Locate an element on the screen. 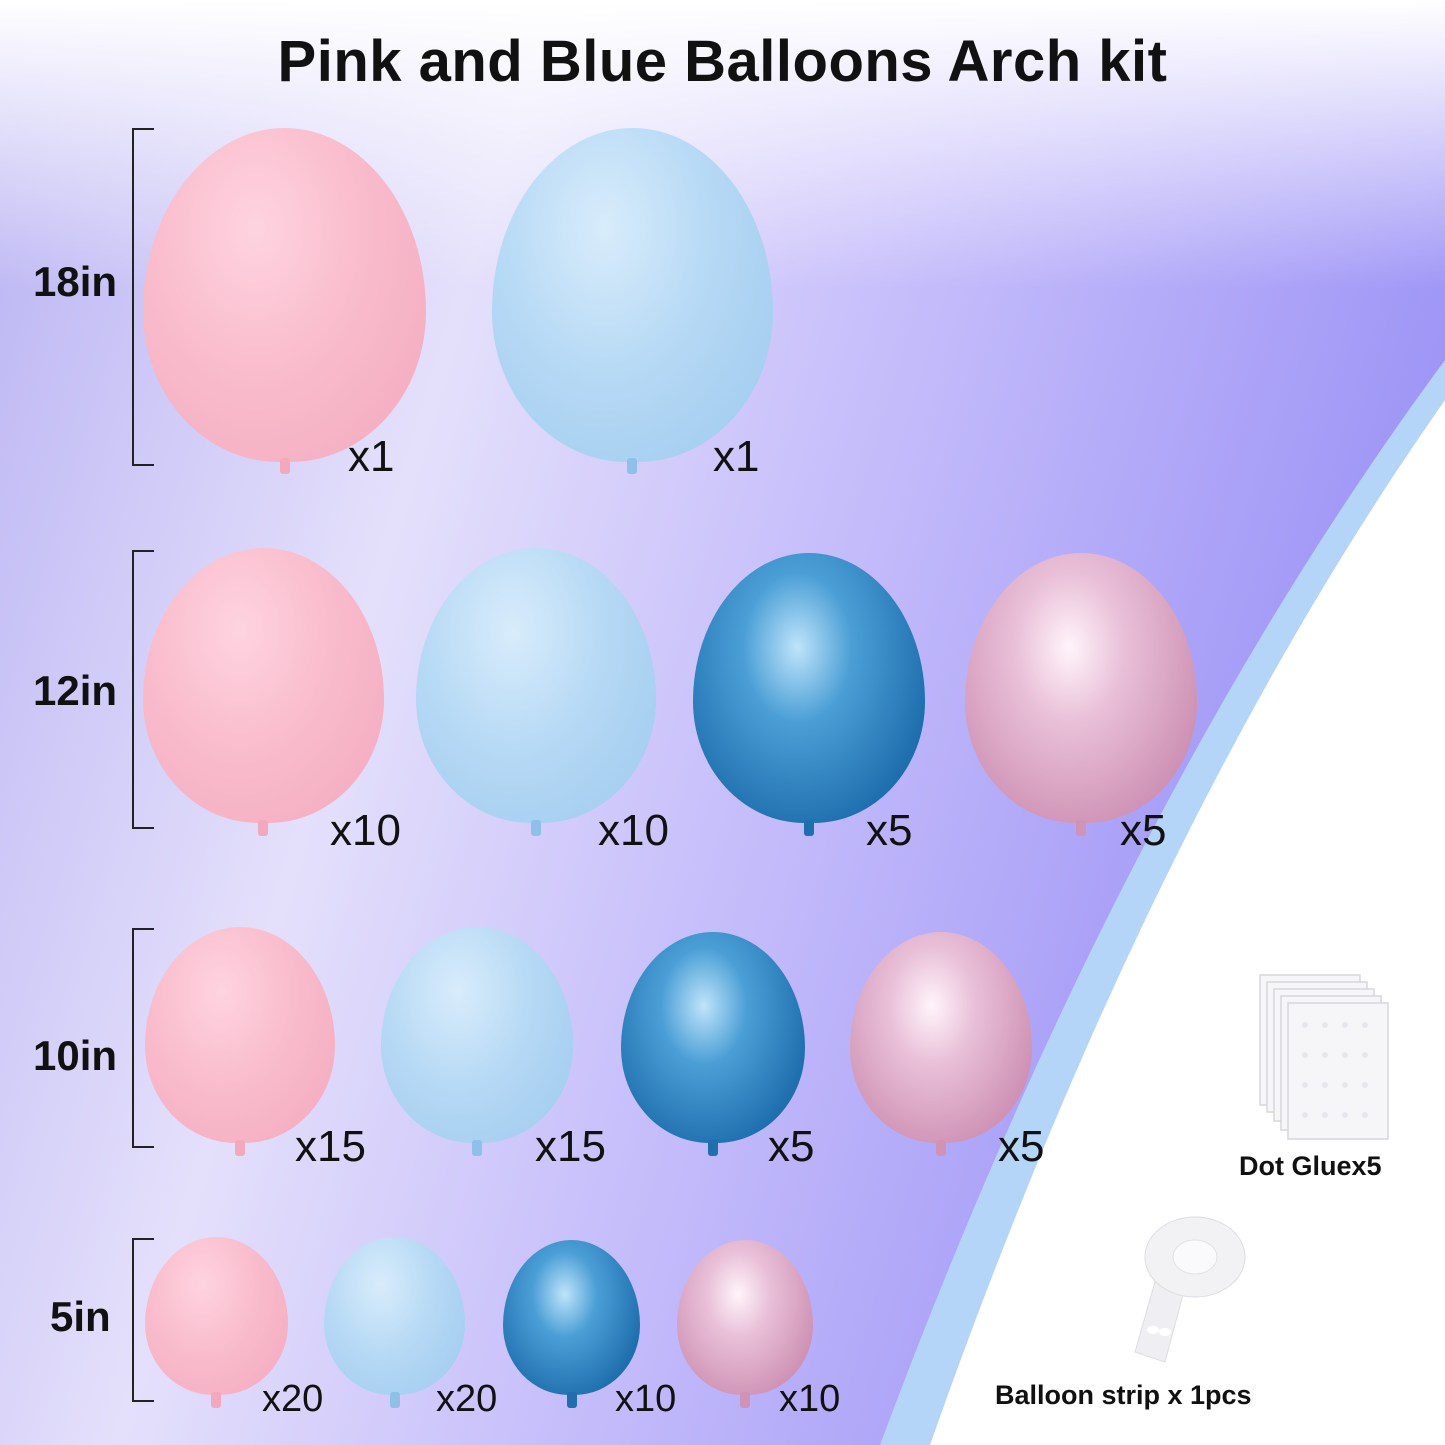  balloon-metallic-blue-10in is located at coordinates (713, 1037).